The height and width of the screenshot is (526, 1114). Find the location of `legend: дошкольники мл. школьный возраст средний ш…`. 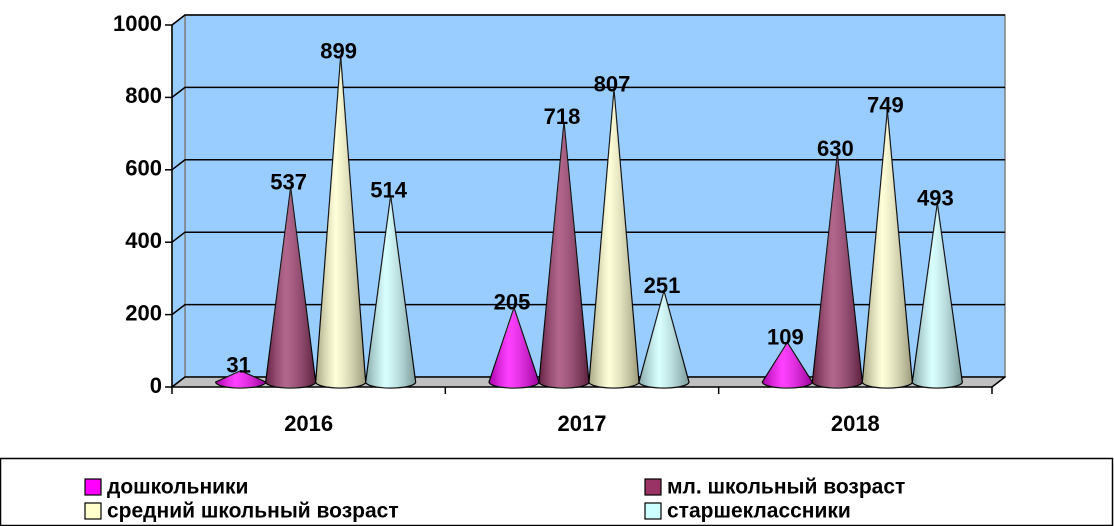

legend: дошкольники мл. школьный возраст средний ш… is located at coordinates (494, 499).